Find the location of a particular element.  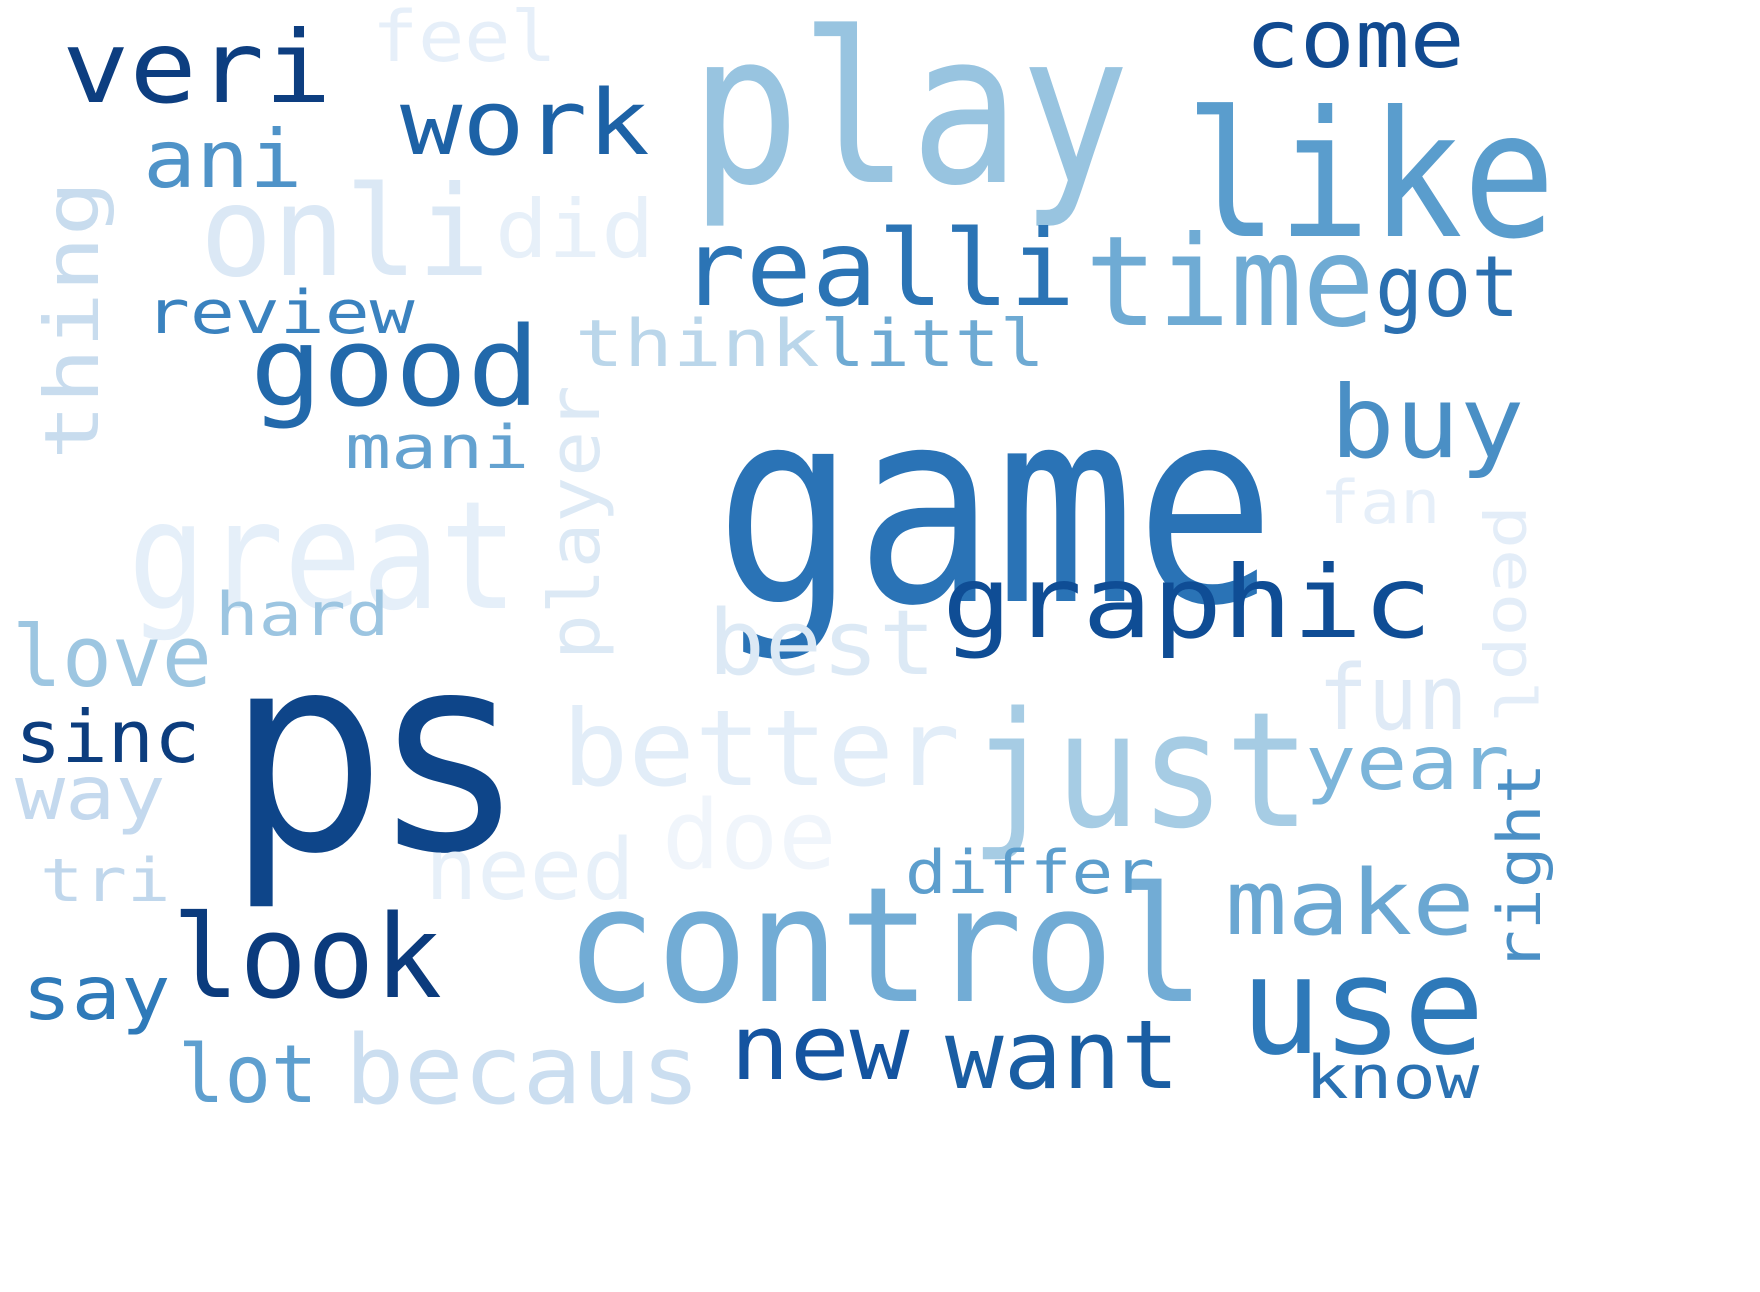

word-just: just is located at coordinates (1140, 770).